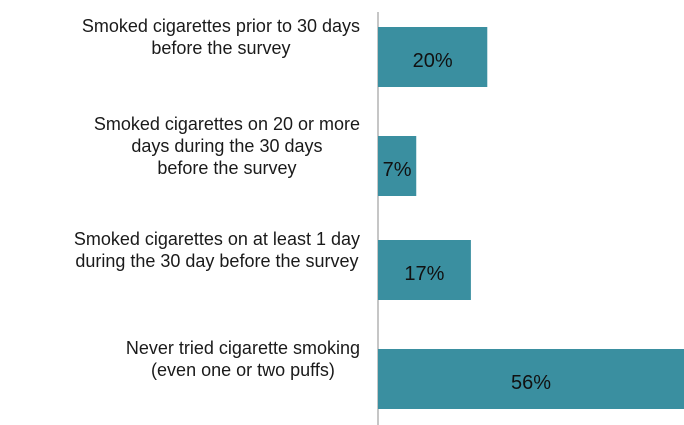 The height and width of the screenshot is (425, 684). I want to click on category-label-3-line-1: Smoked cigarettes on at least 1 day, so click(217, 239).